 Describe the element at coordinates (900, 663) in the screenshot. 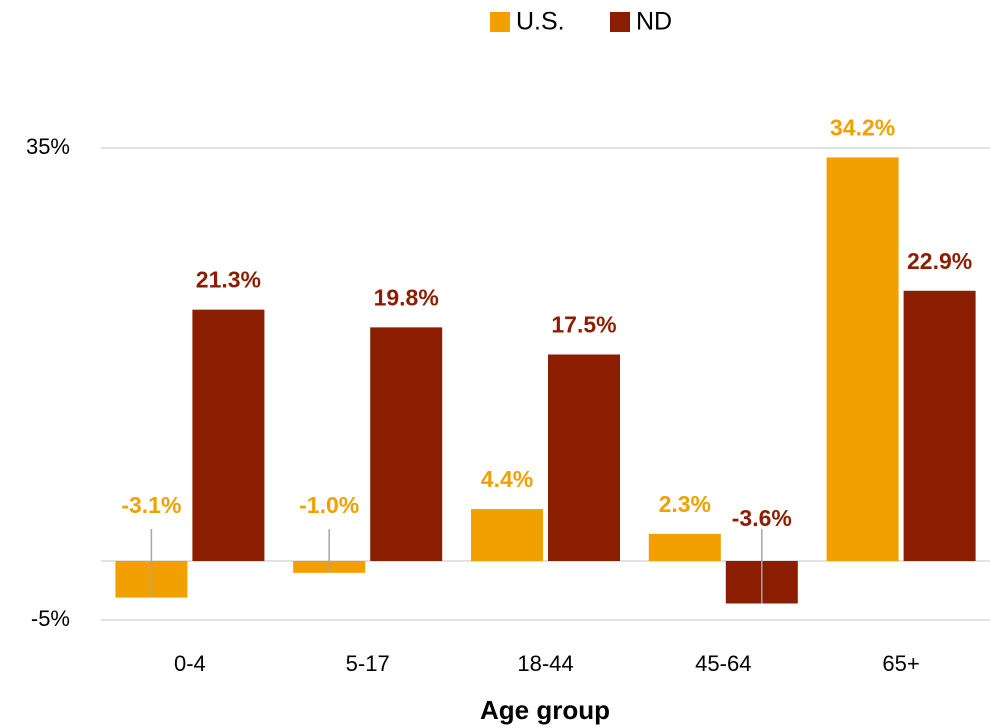

I see `x-tick-label: 65+` at that location.